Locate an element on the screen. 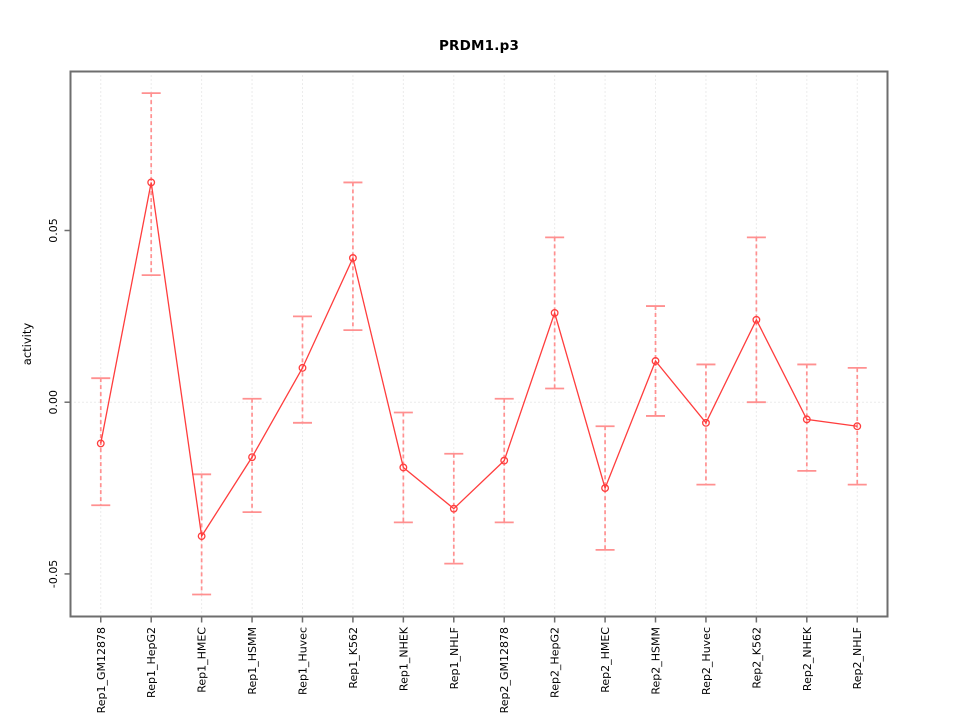 The height and width of the screenshot is (720, 960). x-tick-label: Rep2_HepG2 is located at coordinates (555, 662).